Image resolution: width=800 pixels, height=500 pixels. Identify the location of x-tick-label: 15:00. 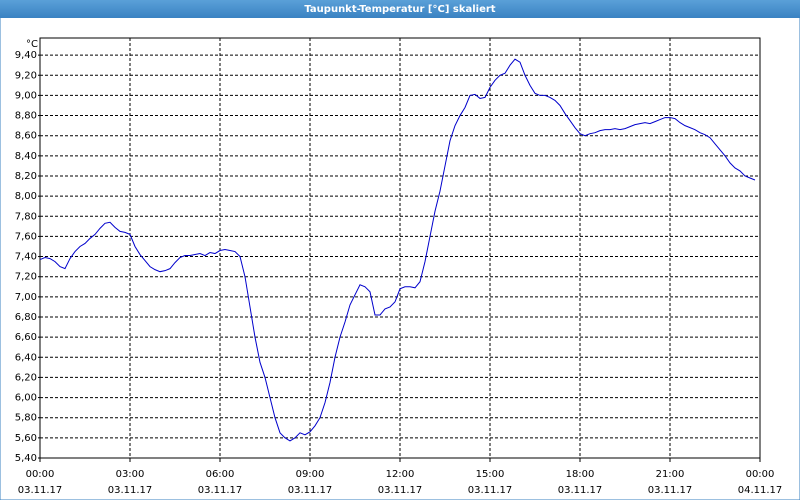
(490, 474).